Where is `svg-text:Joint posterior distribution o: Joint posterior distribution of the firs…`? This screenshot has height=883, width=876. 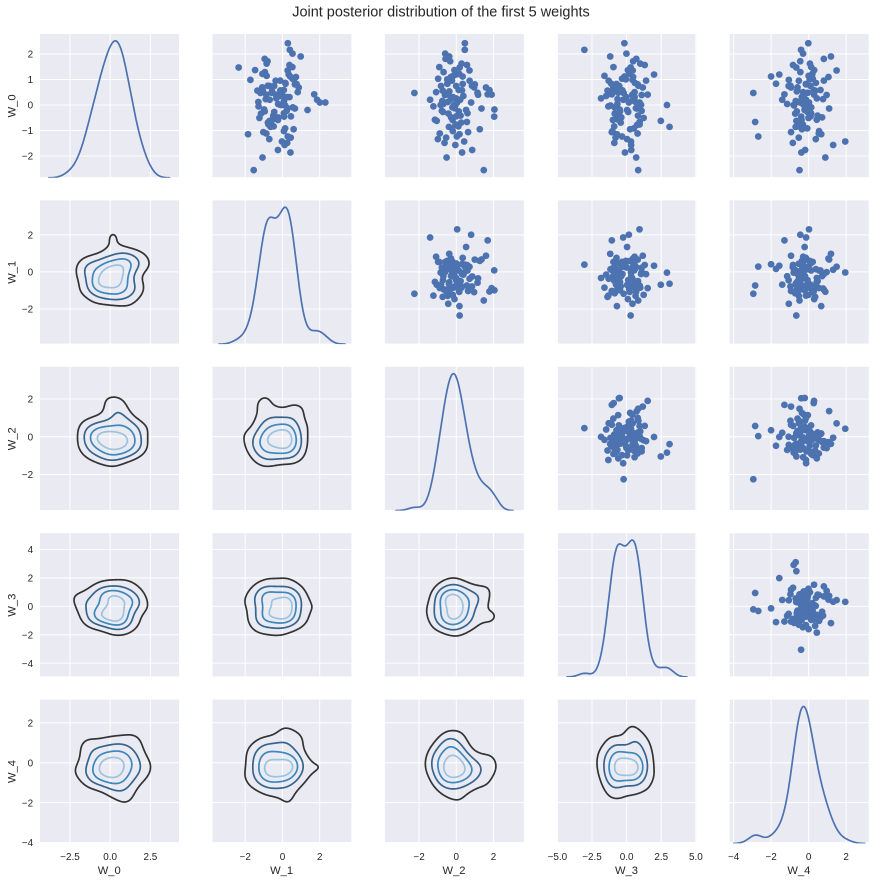
svg-text:Joint posterior distribution o: Joint posterior distribution of the firs… is located at coordinates (441, 12).